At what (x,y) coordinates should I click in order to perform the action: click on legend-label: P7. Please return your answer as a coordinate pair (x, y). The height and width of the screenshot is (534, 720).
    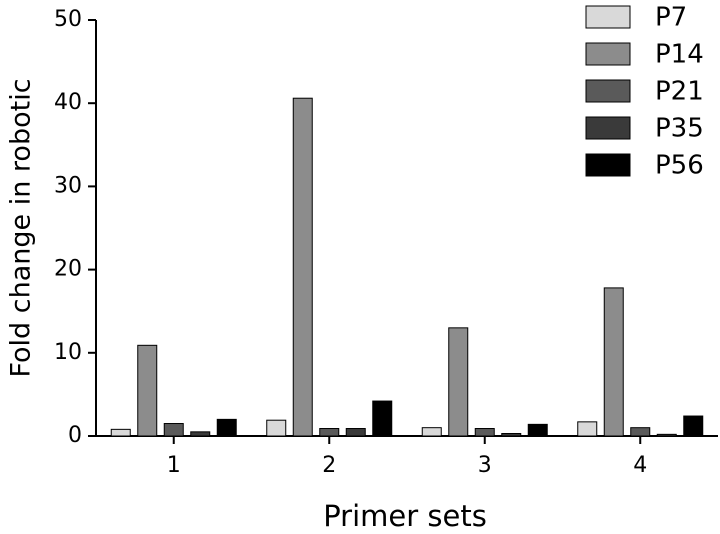
    Looking at the image, I should click on (671, 18).